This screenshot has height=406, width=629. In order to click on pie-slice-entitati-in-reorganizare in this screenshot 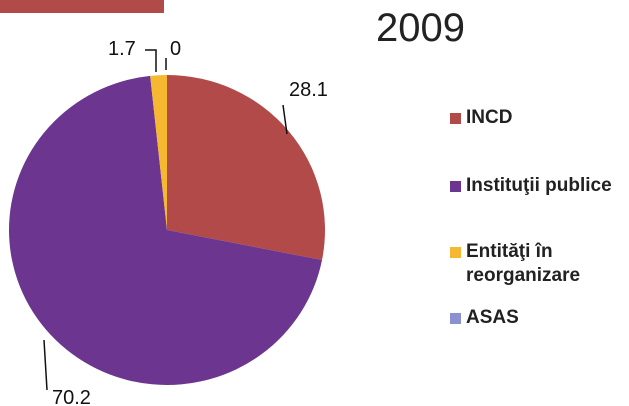, I will do `click(158, 152)`.